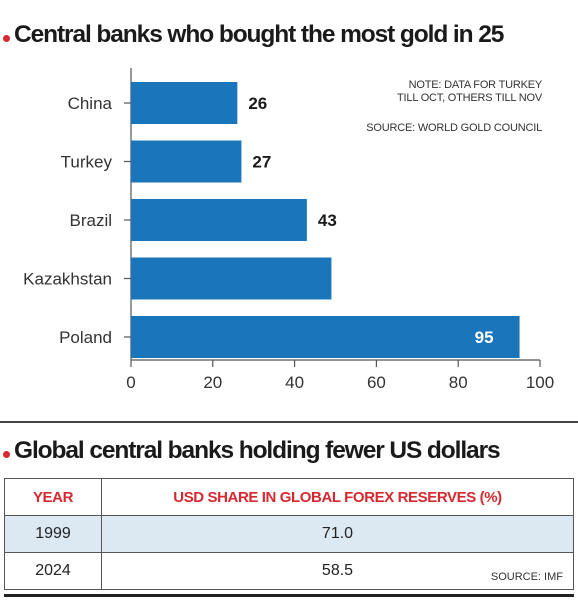 This screenshot has height=600, width=578. I want to click on category-label: Kazakhstan, so click(67, 279).